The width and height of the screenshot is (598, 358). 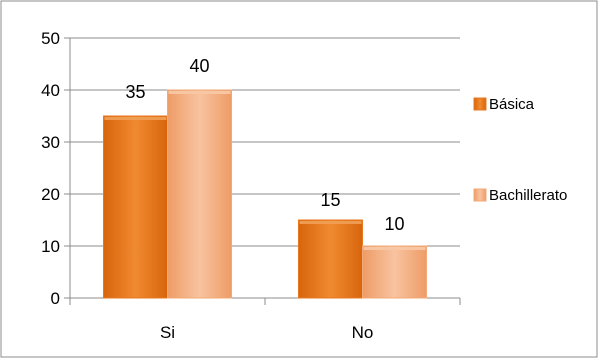 I want to click on legend-label: Básica, so click(x=512, y=104).